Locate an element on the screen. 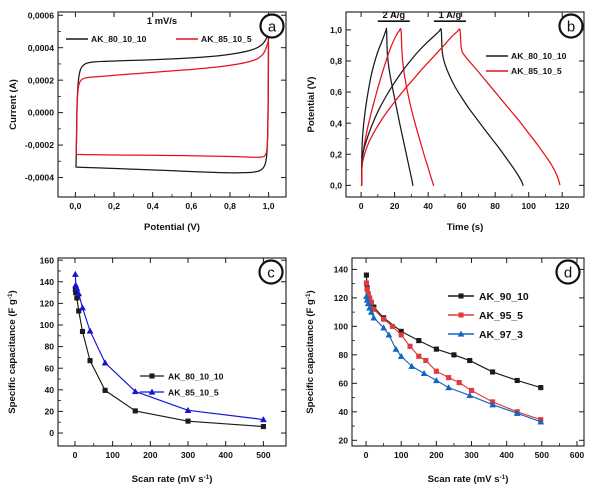  panel-d-ylabel: Specific capacitance (F g-1) is located at coordinates (310, 351).